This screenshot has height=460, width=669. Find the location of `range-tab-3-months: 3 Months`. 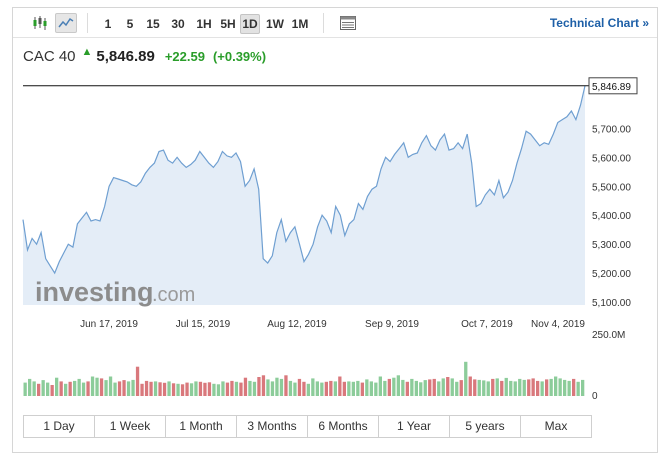

range-tab-3-months: 3 Months is located at coordinates (272, 426).